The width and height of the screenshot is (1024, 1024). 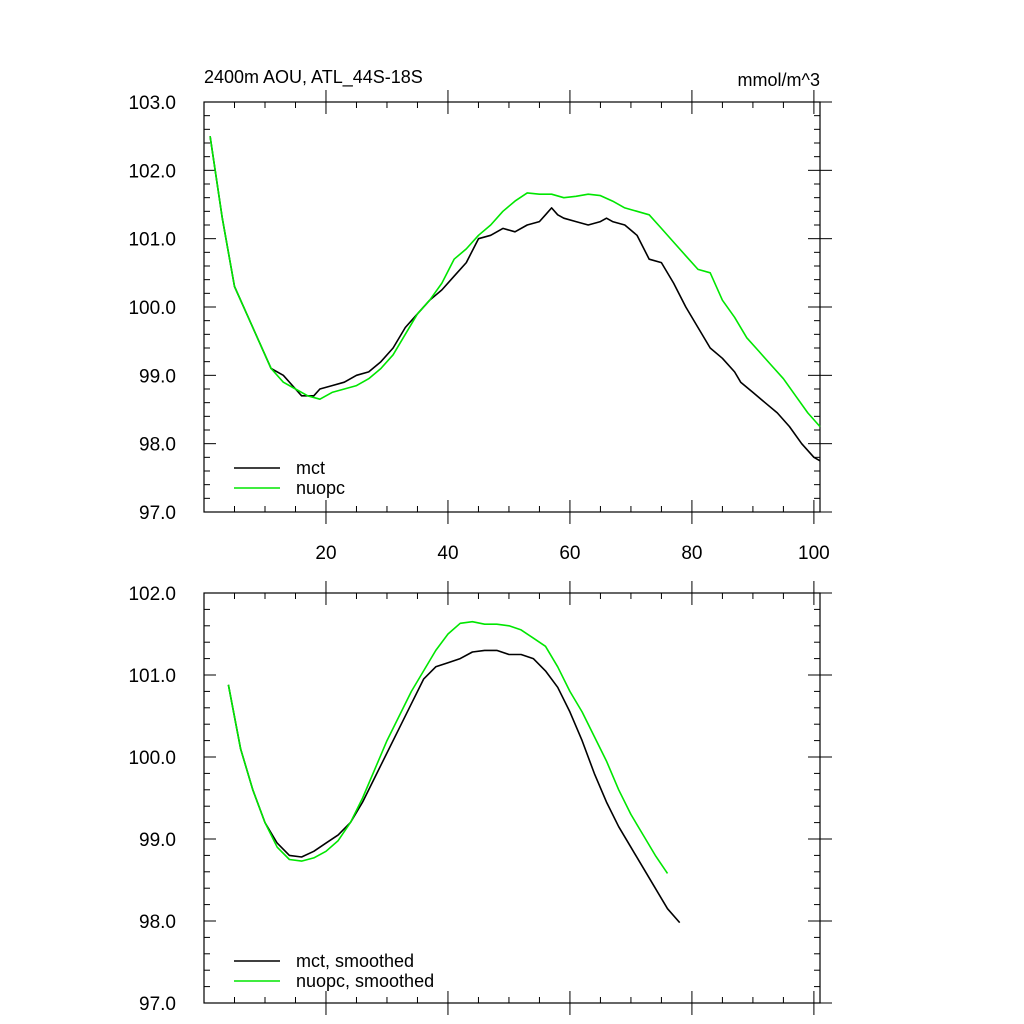 I want to click on x-tick-label: 80, so click(x=691, y=553).